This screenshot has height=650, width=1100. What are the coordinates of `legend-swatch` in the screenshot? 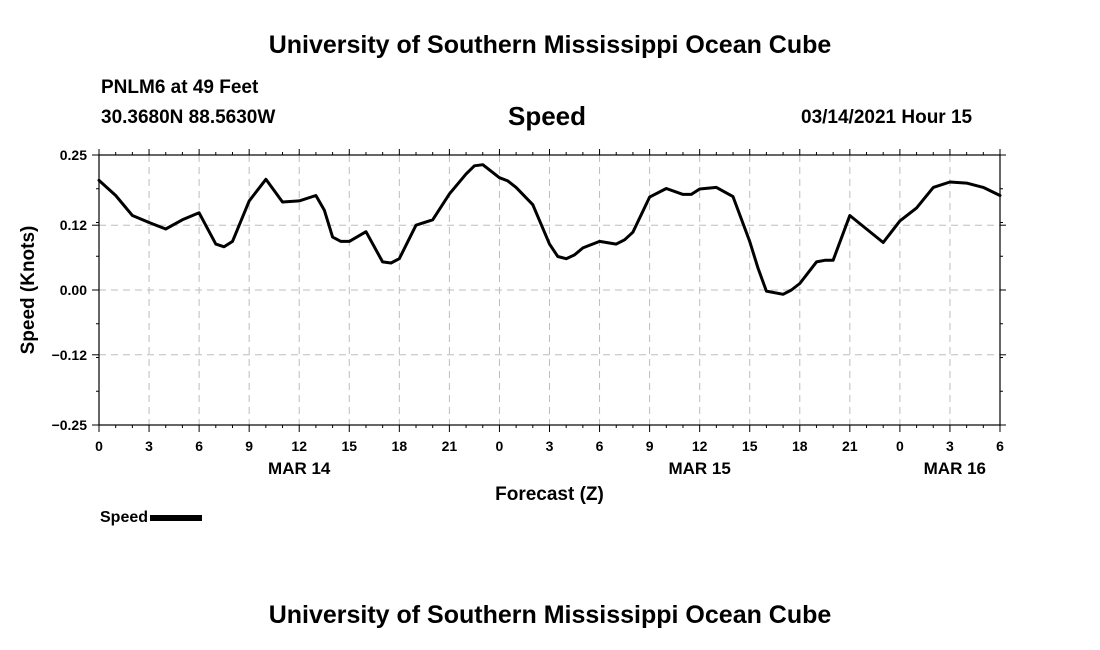 It's located at (176, 517).